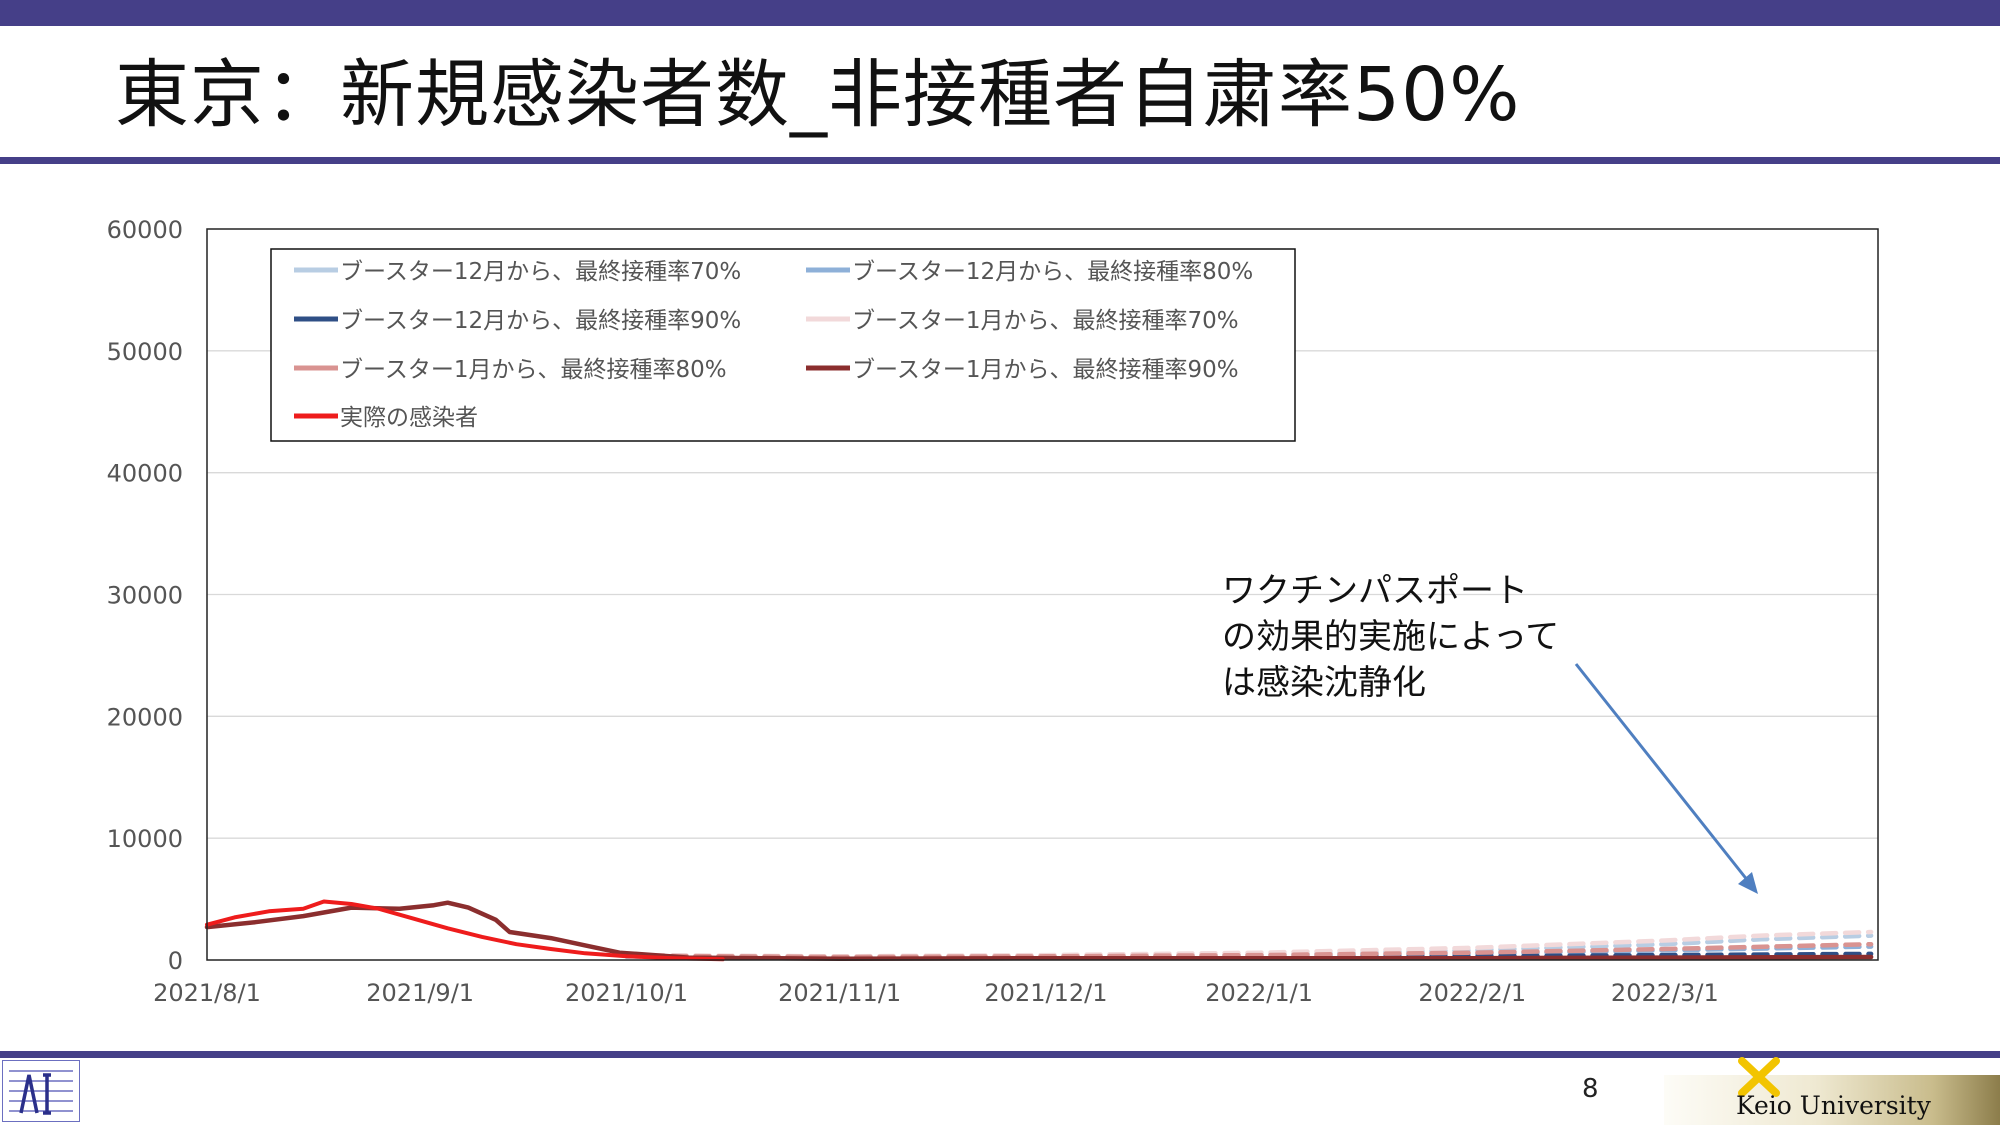 The height and width of the screenshot is (1125, 2000). Describe the element at coordinates (626, 993) in the screenshot. I see `x-tick-label: 2021/10/1` at that location.